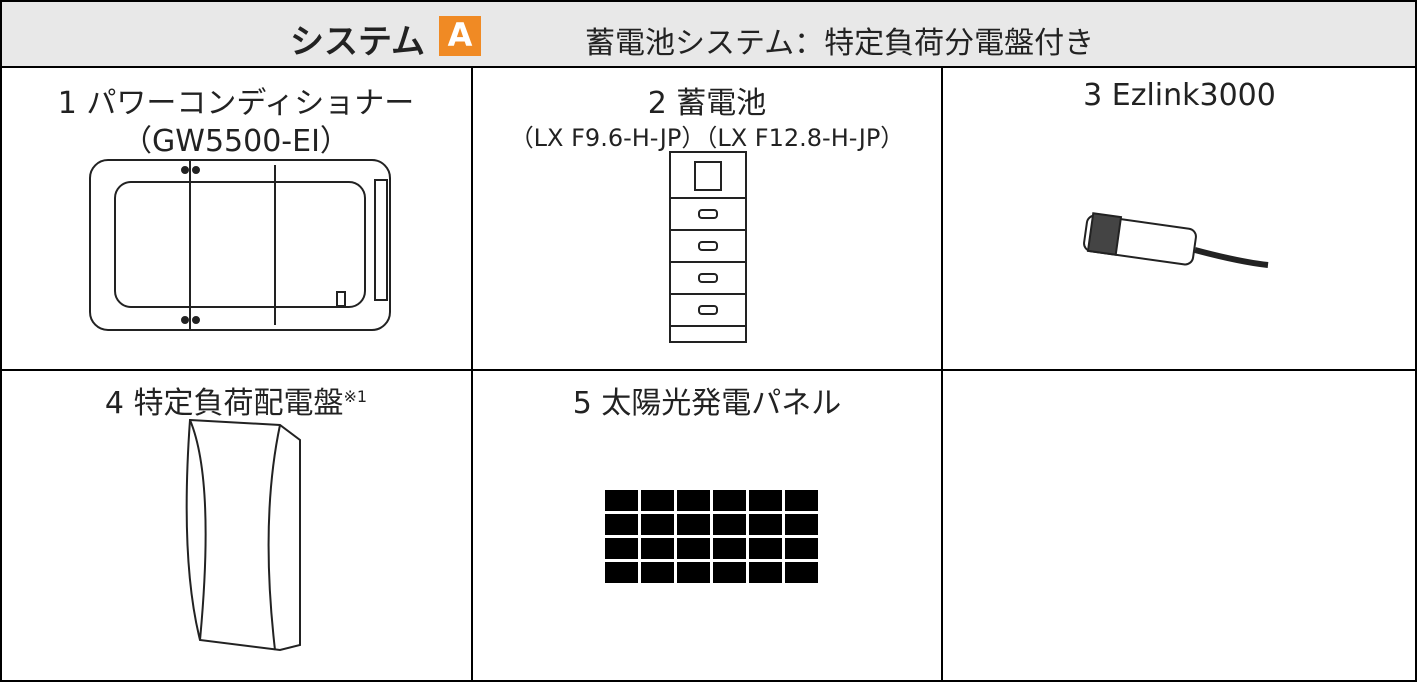 This screenshot has width=1417, height=682. Describe the element at coordinates (460, 35) in the screenshot. I see `header-badge: A` at that location.